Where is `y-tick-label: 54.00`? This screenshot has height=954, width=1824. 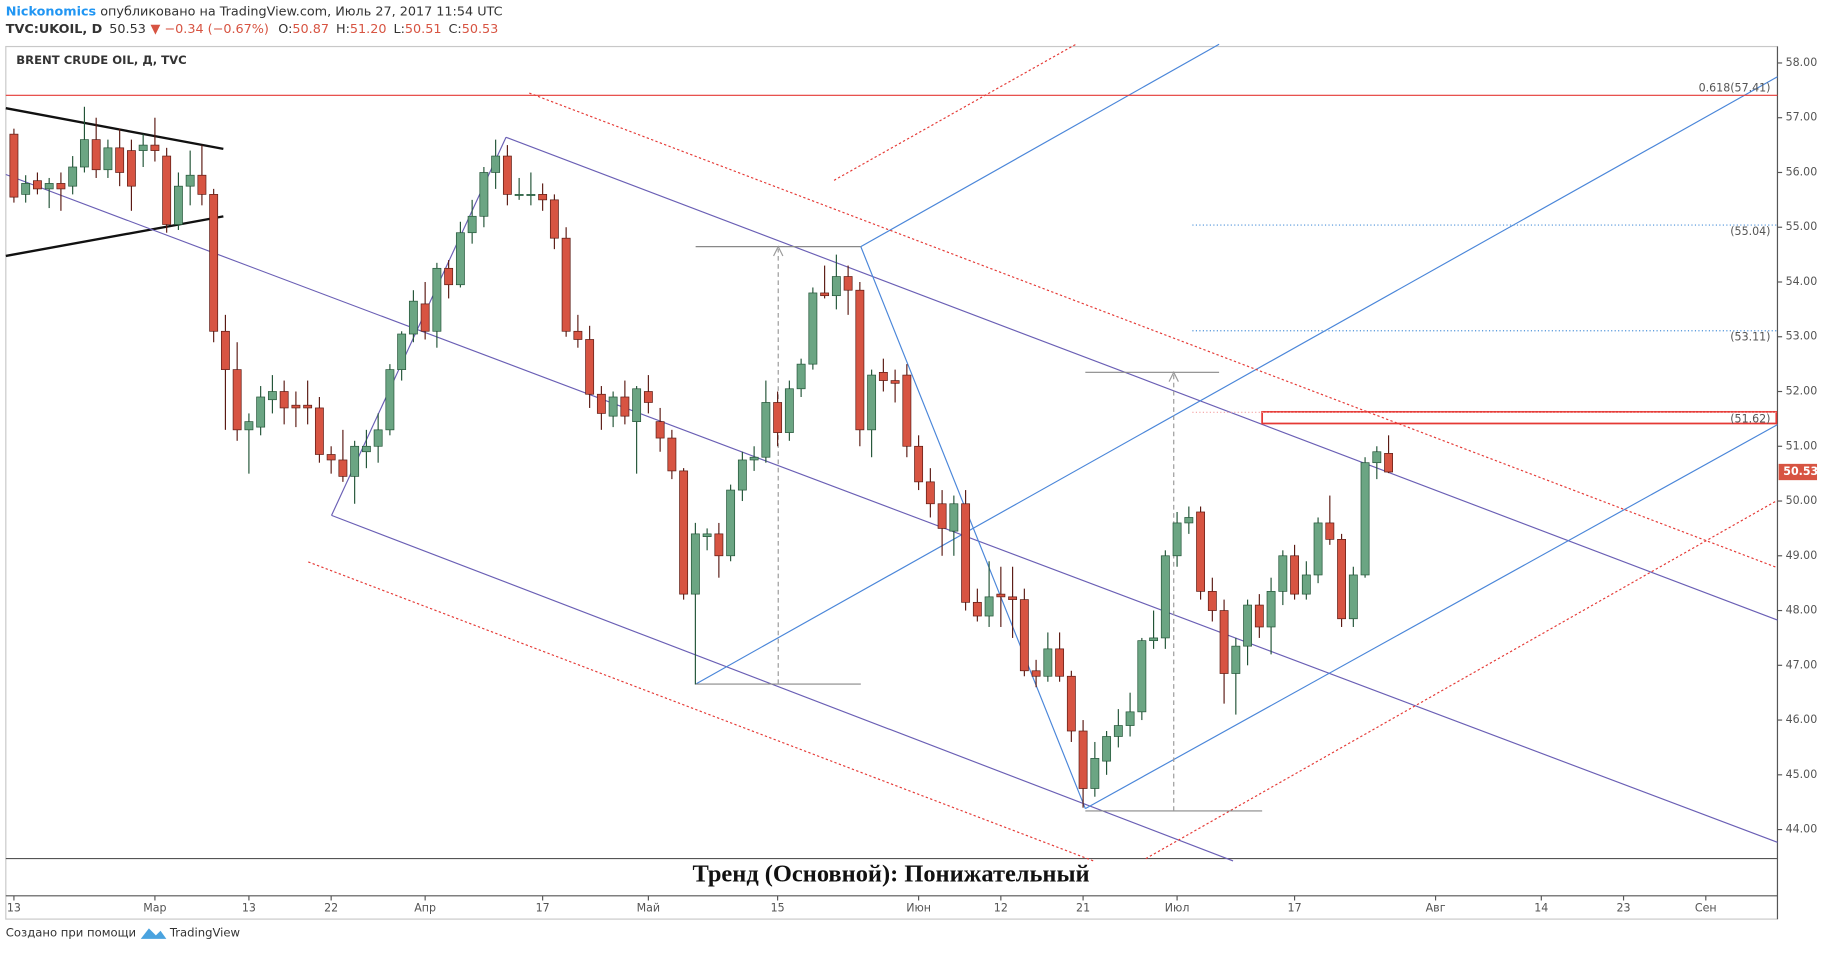 y-tick-label: 54.00 is located at coordinates (1802, 281).